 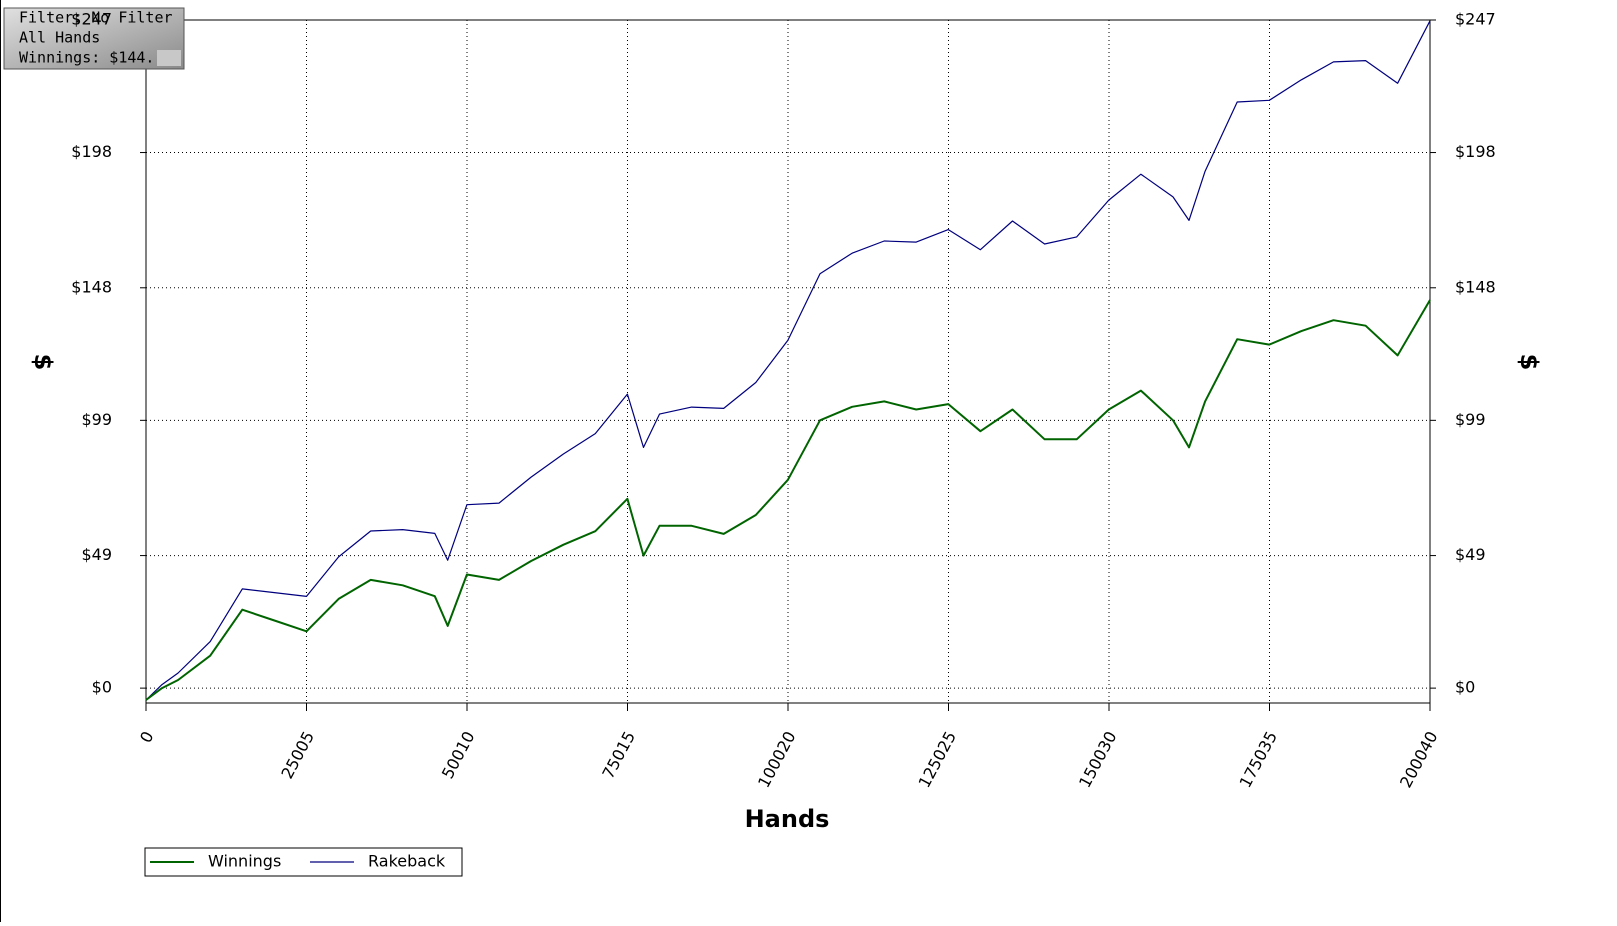 I want to click on legend-label: Winnings, so click(x=244, y=861).